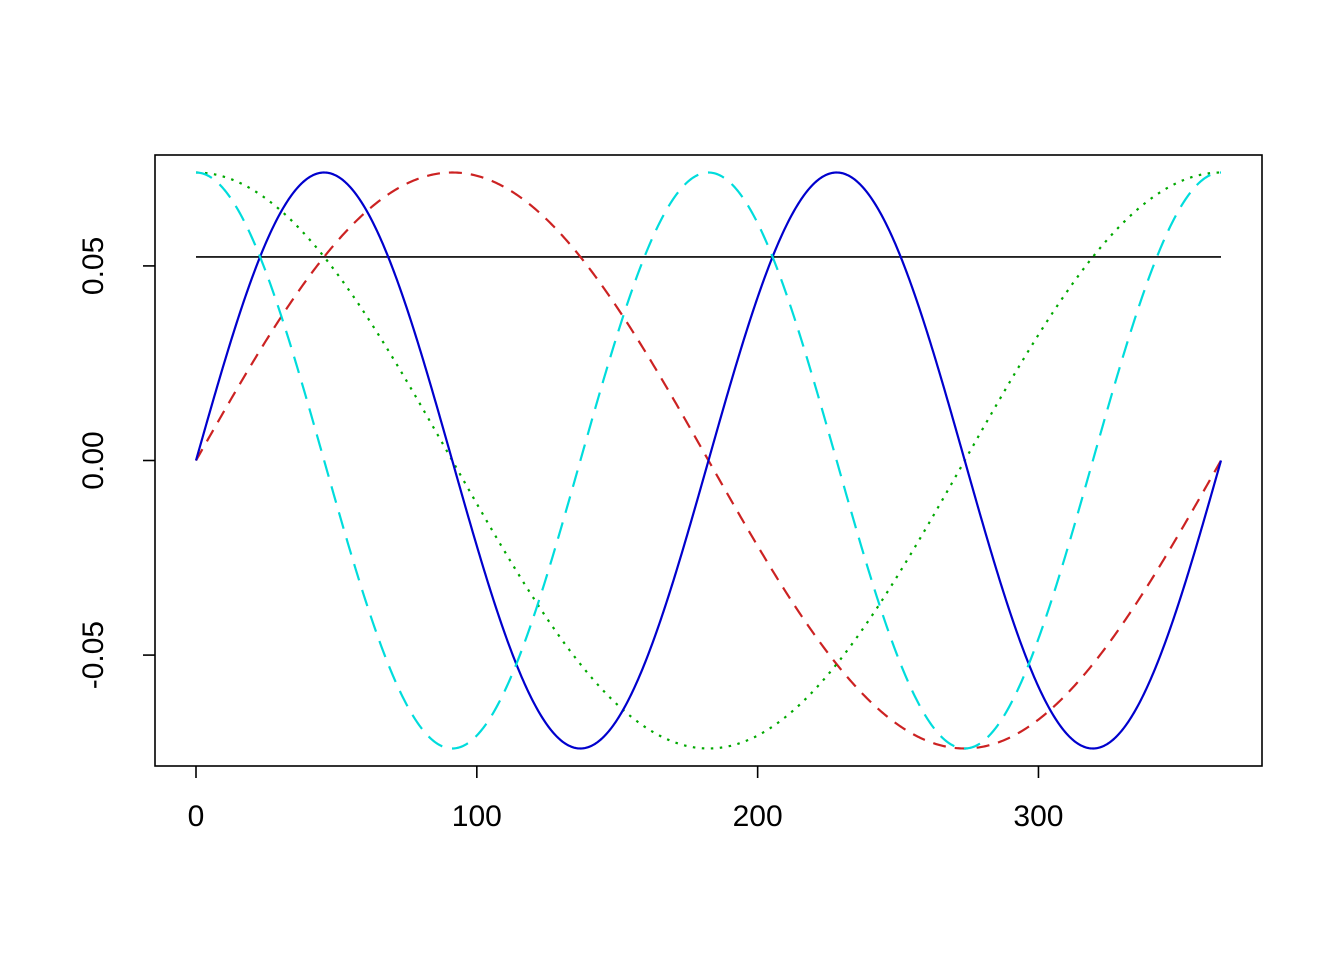 The image size is (1344, 960). I want to click on x-axis-label-0: 0, so click(196, 816).